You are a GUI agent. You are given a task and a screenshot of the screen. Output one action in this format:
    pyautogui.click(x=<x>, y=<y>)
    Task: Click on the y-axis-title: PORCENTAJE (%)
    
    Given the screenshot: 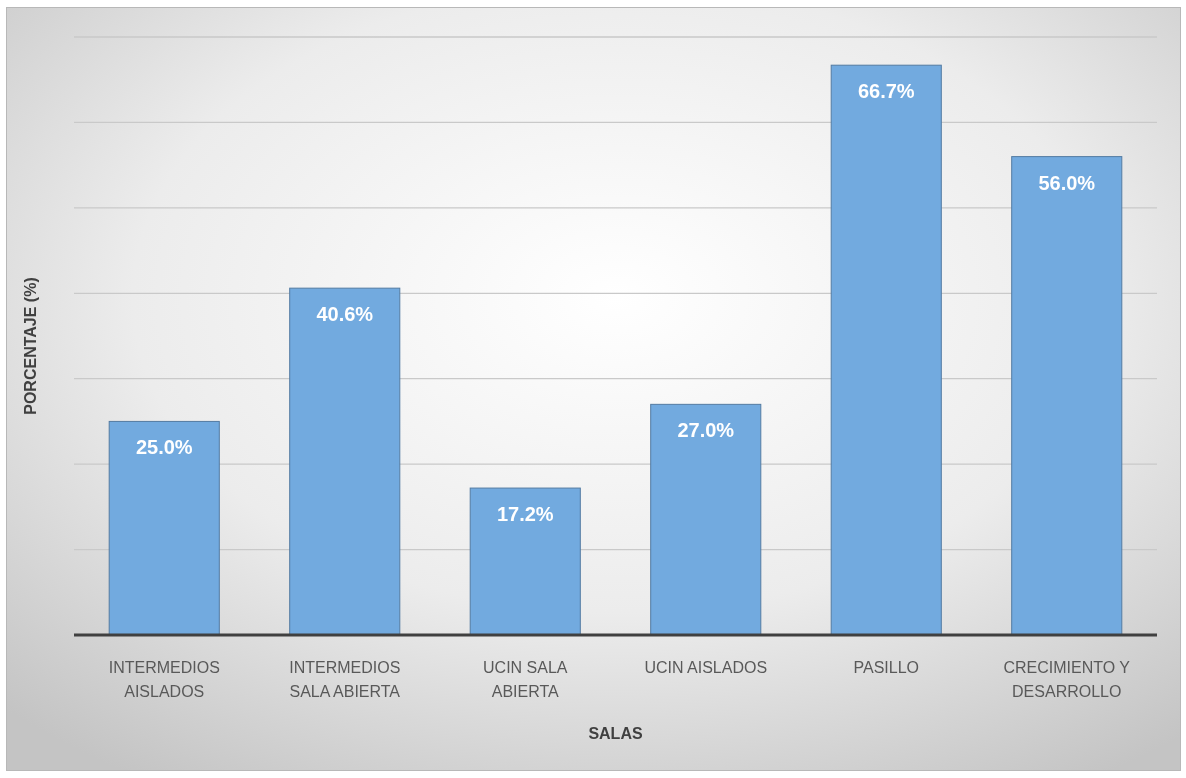 What is the action you would take?
    pyautogui.click(x=30, y=346)
    